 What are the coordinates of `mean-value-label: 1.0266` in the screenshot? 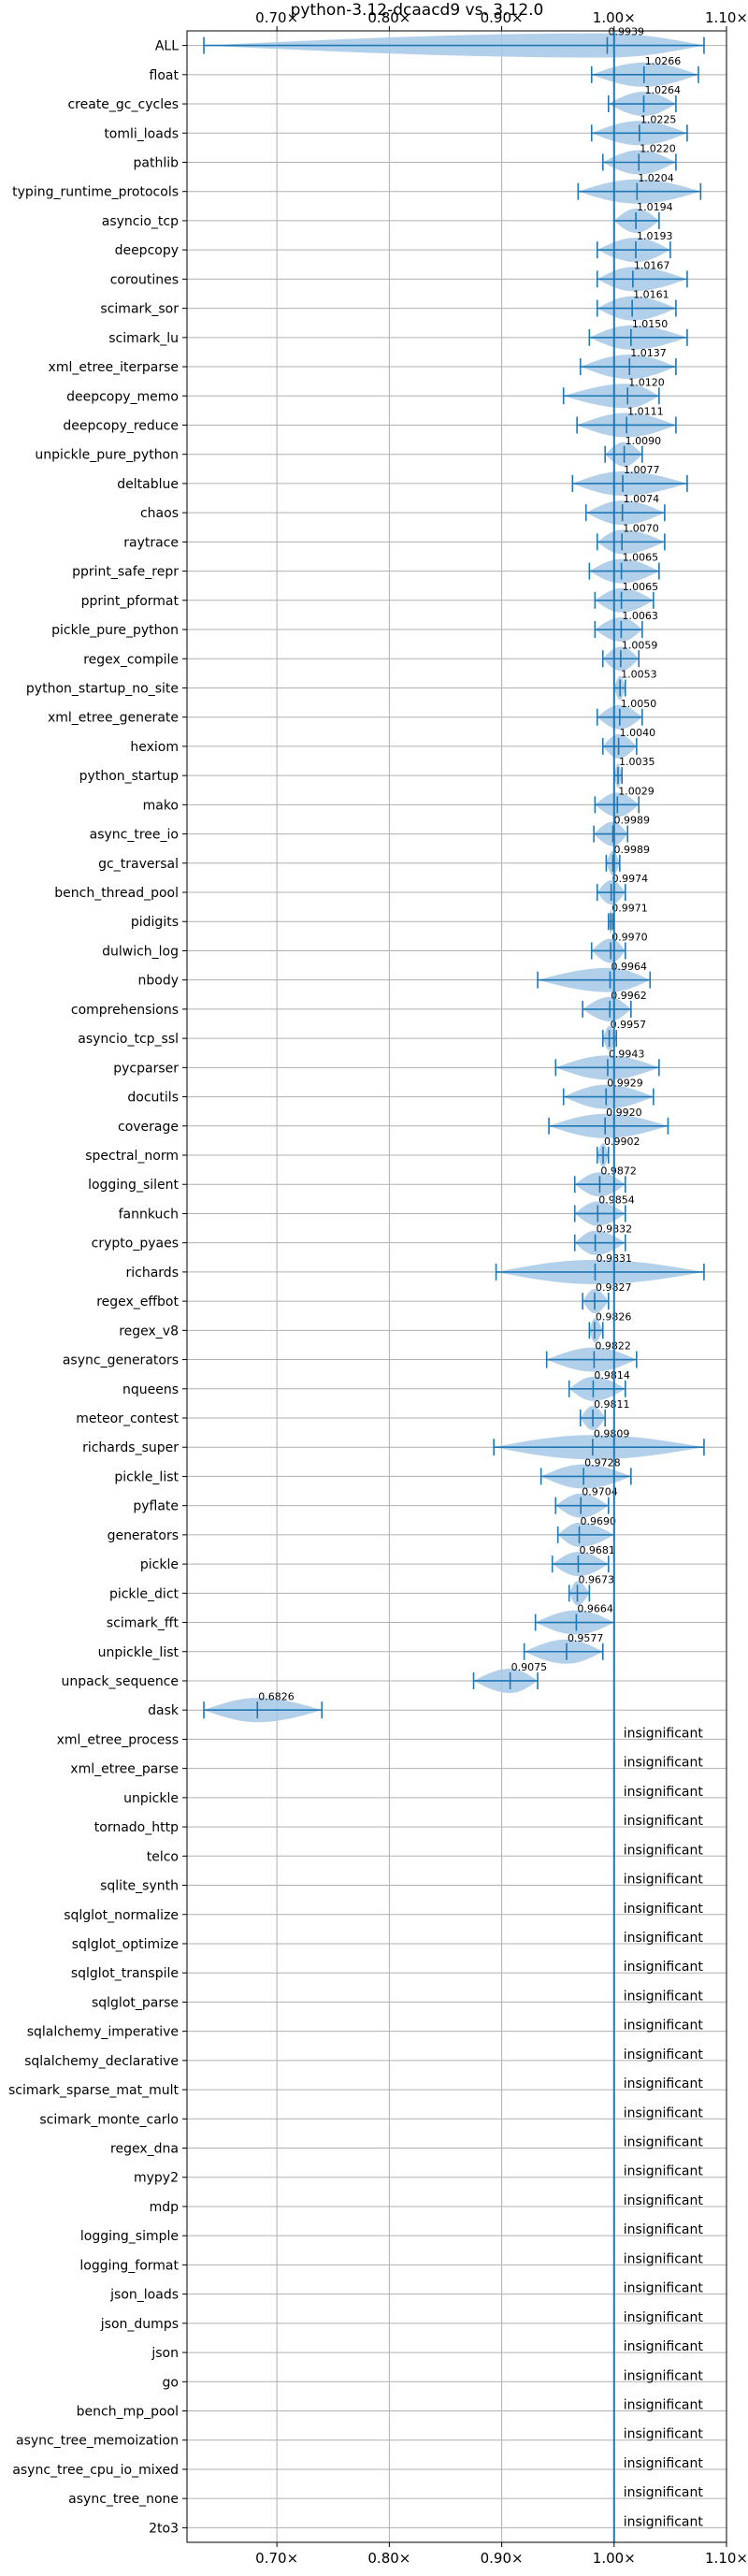 It's located at (663, 61).